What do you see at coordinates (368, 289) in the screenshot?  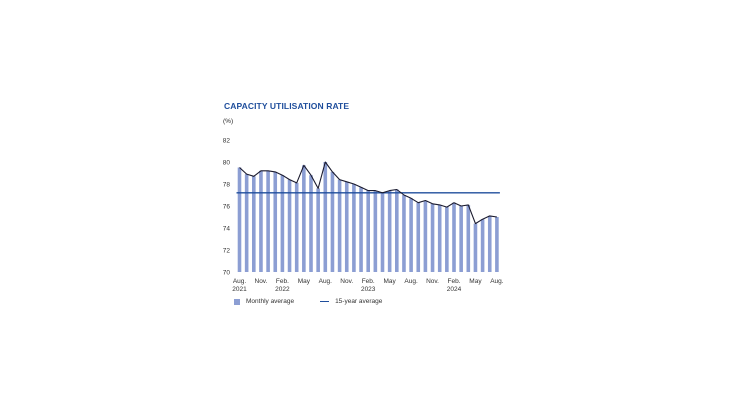 I see `x-tick-year-label: 2023` at bounding box center [368, 289].